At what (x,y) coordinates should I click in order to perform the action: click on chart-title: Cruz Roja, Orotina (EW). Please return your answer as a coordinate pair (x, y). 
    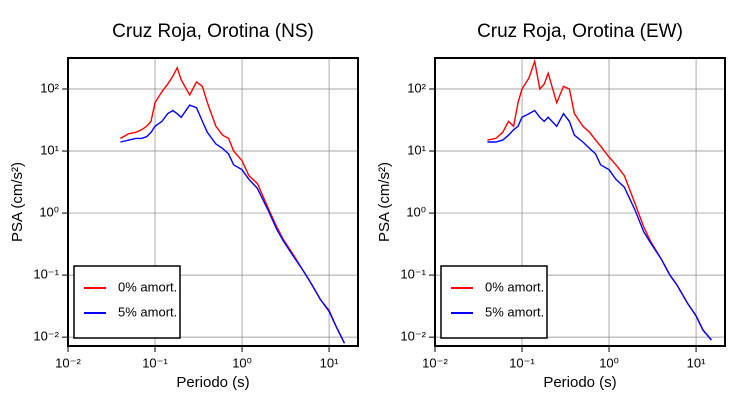
    Looking at the image, I should click on (580, 31).